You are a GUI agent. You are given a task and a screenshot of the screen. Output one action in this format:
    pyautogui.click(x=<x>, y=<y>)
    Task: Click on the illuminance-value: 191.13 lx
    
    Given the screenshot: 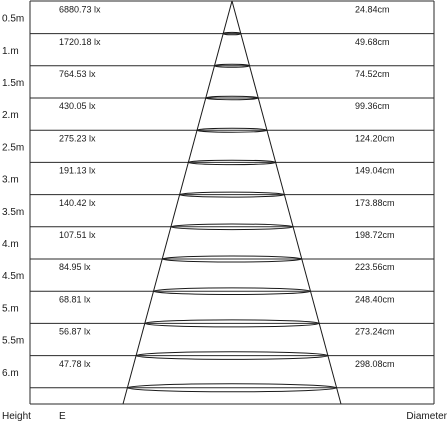 What is the action you would take?
    pyautogui.click(x=77, y=171)
    